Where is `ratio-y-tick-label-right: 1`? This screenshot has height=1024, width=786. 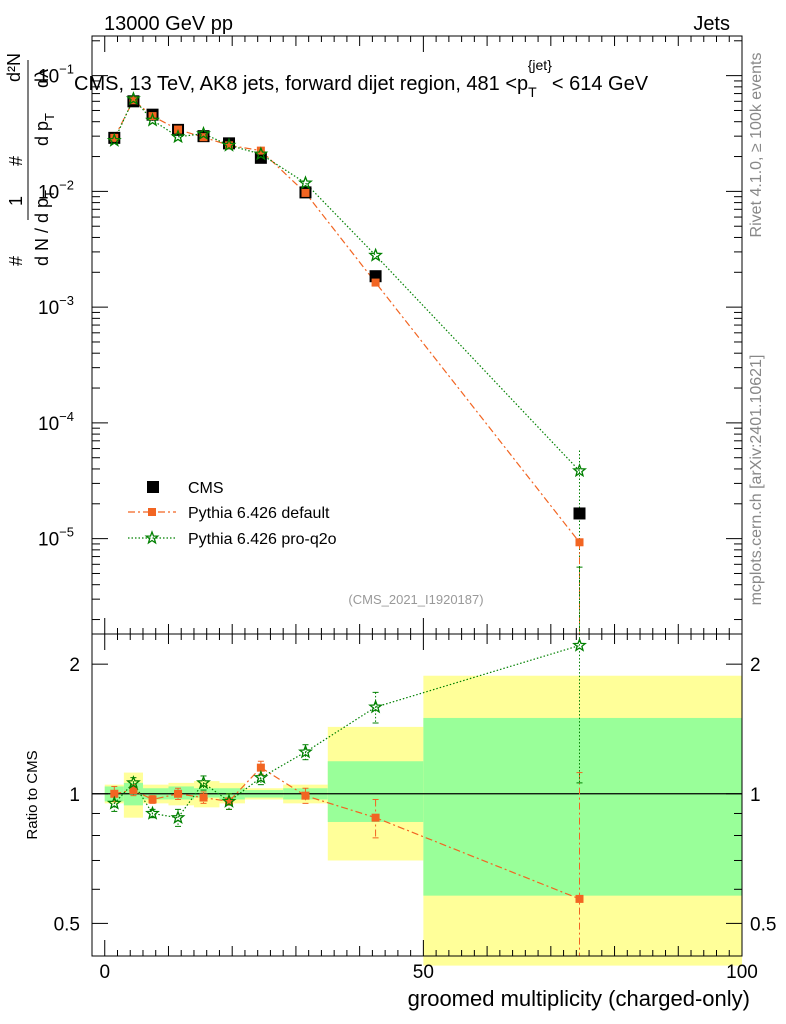
ratio-y-tick-label-right: 1 is located at coordinates (755, 795).